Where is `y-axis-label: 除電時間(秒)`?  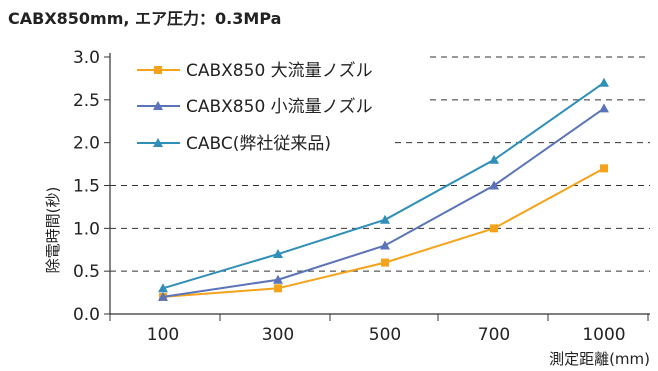
y-axis-label: 除電時間(秒) is located at coordinates (53, 230).